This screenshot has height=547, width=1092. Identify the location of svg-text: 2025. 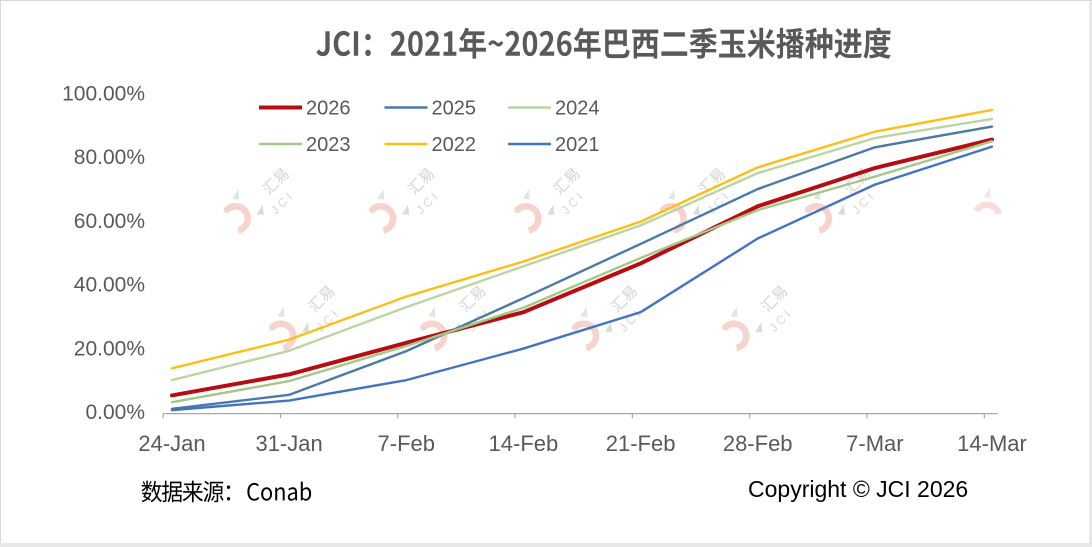
(454, 109).